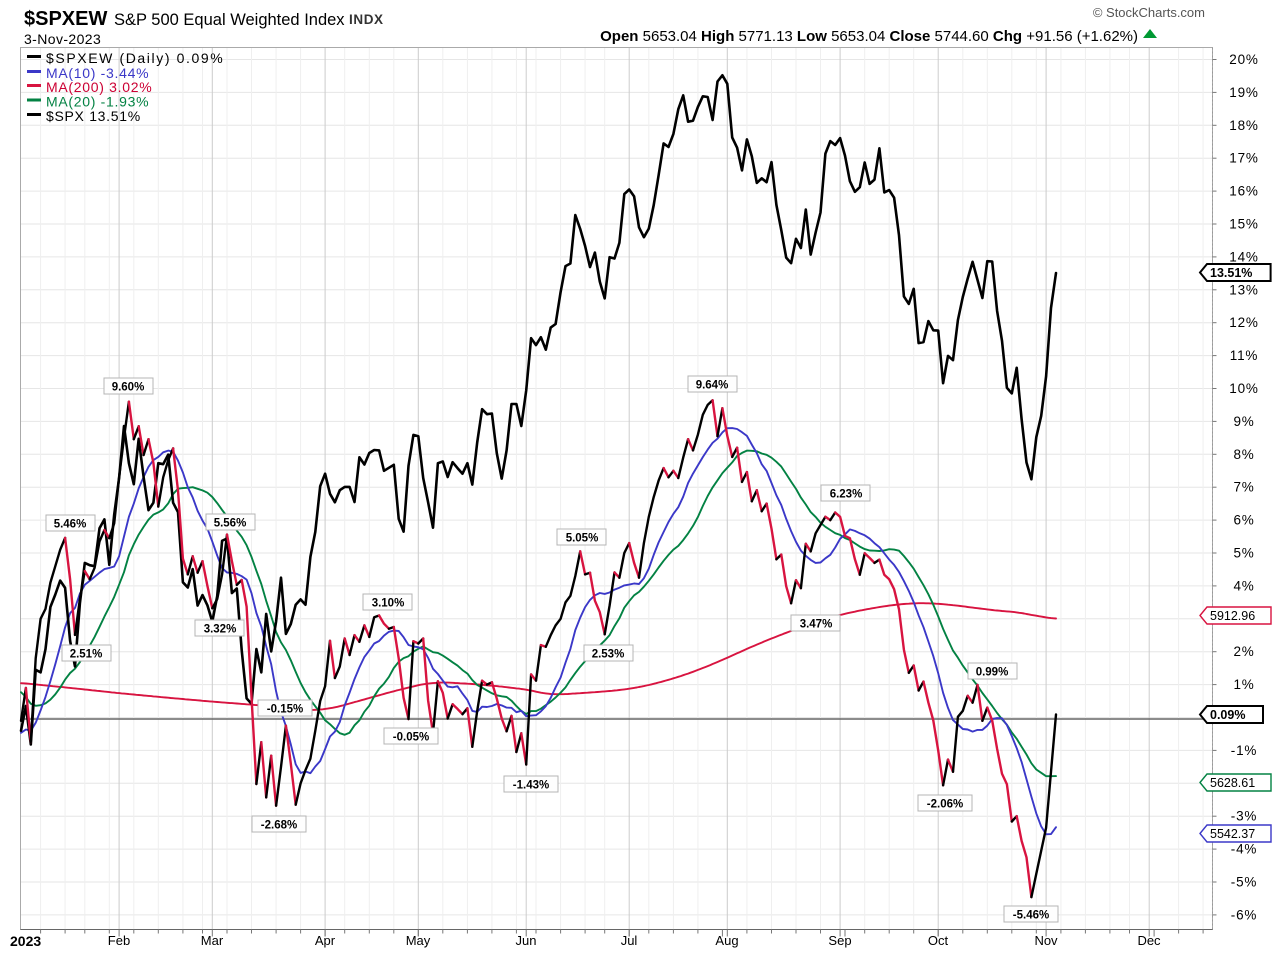 Image resolution: width=1280 pixels, height=959 pixels. Describe the element at coordinates (1244, 355) in the screenshot. I see `svg-text: 11%` at that location.